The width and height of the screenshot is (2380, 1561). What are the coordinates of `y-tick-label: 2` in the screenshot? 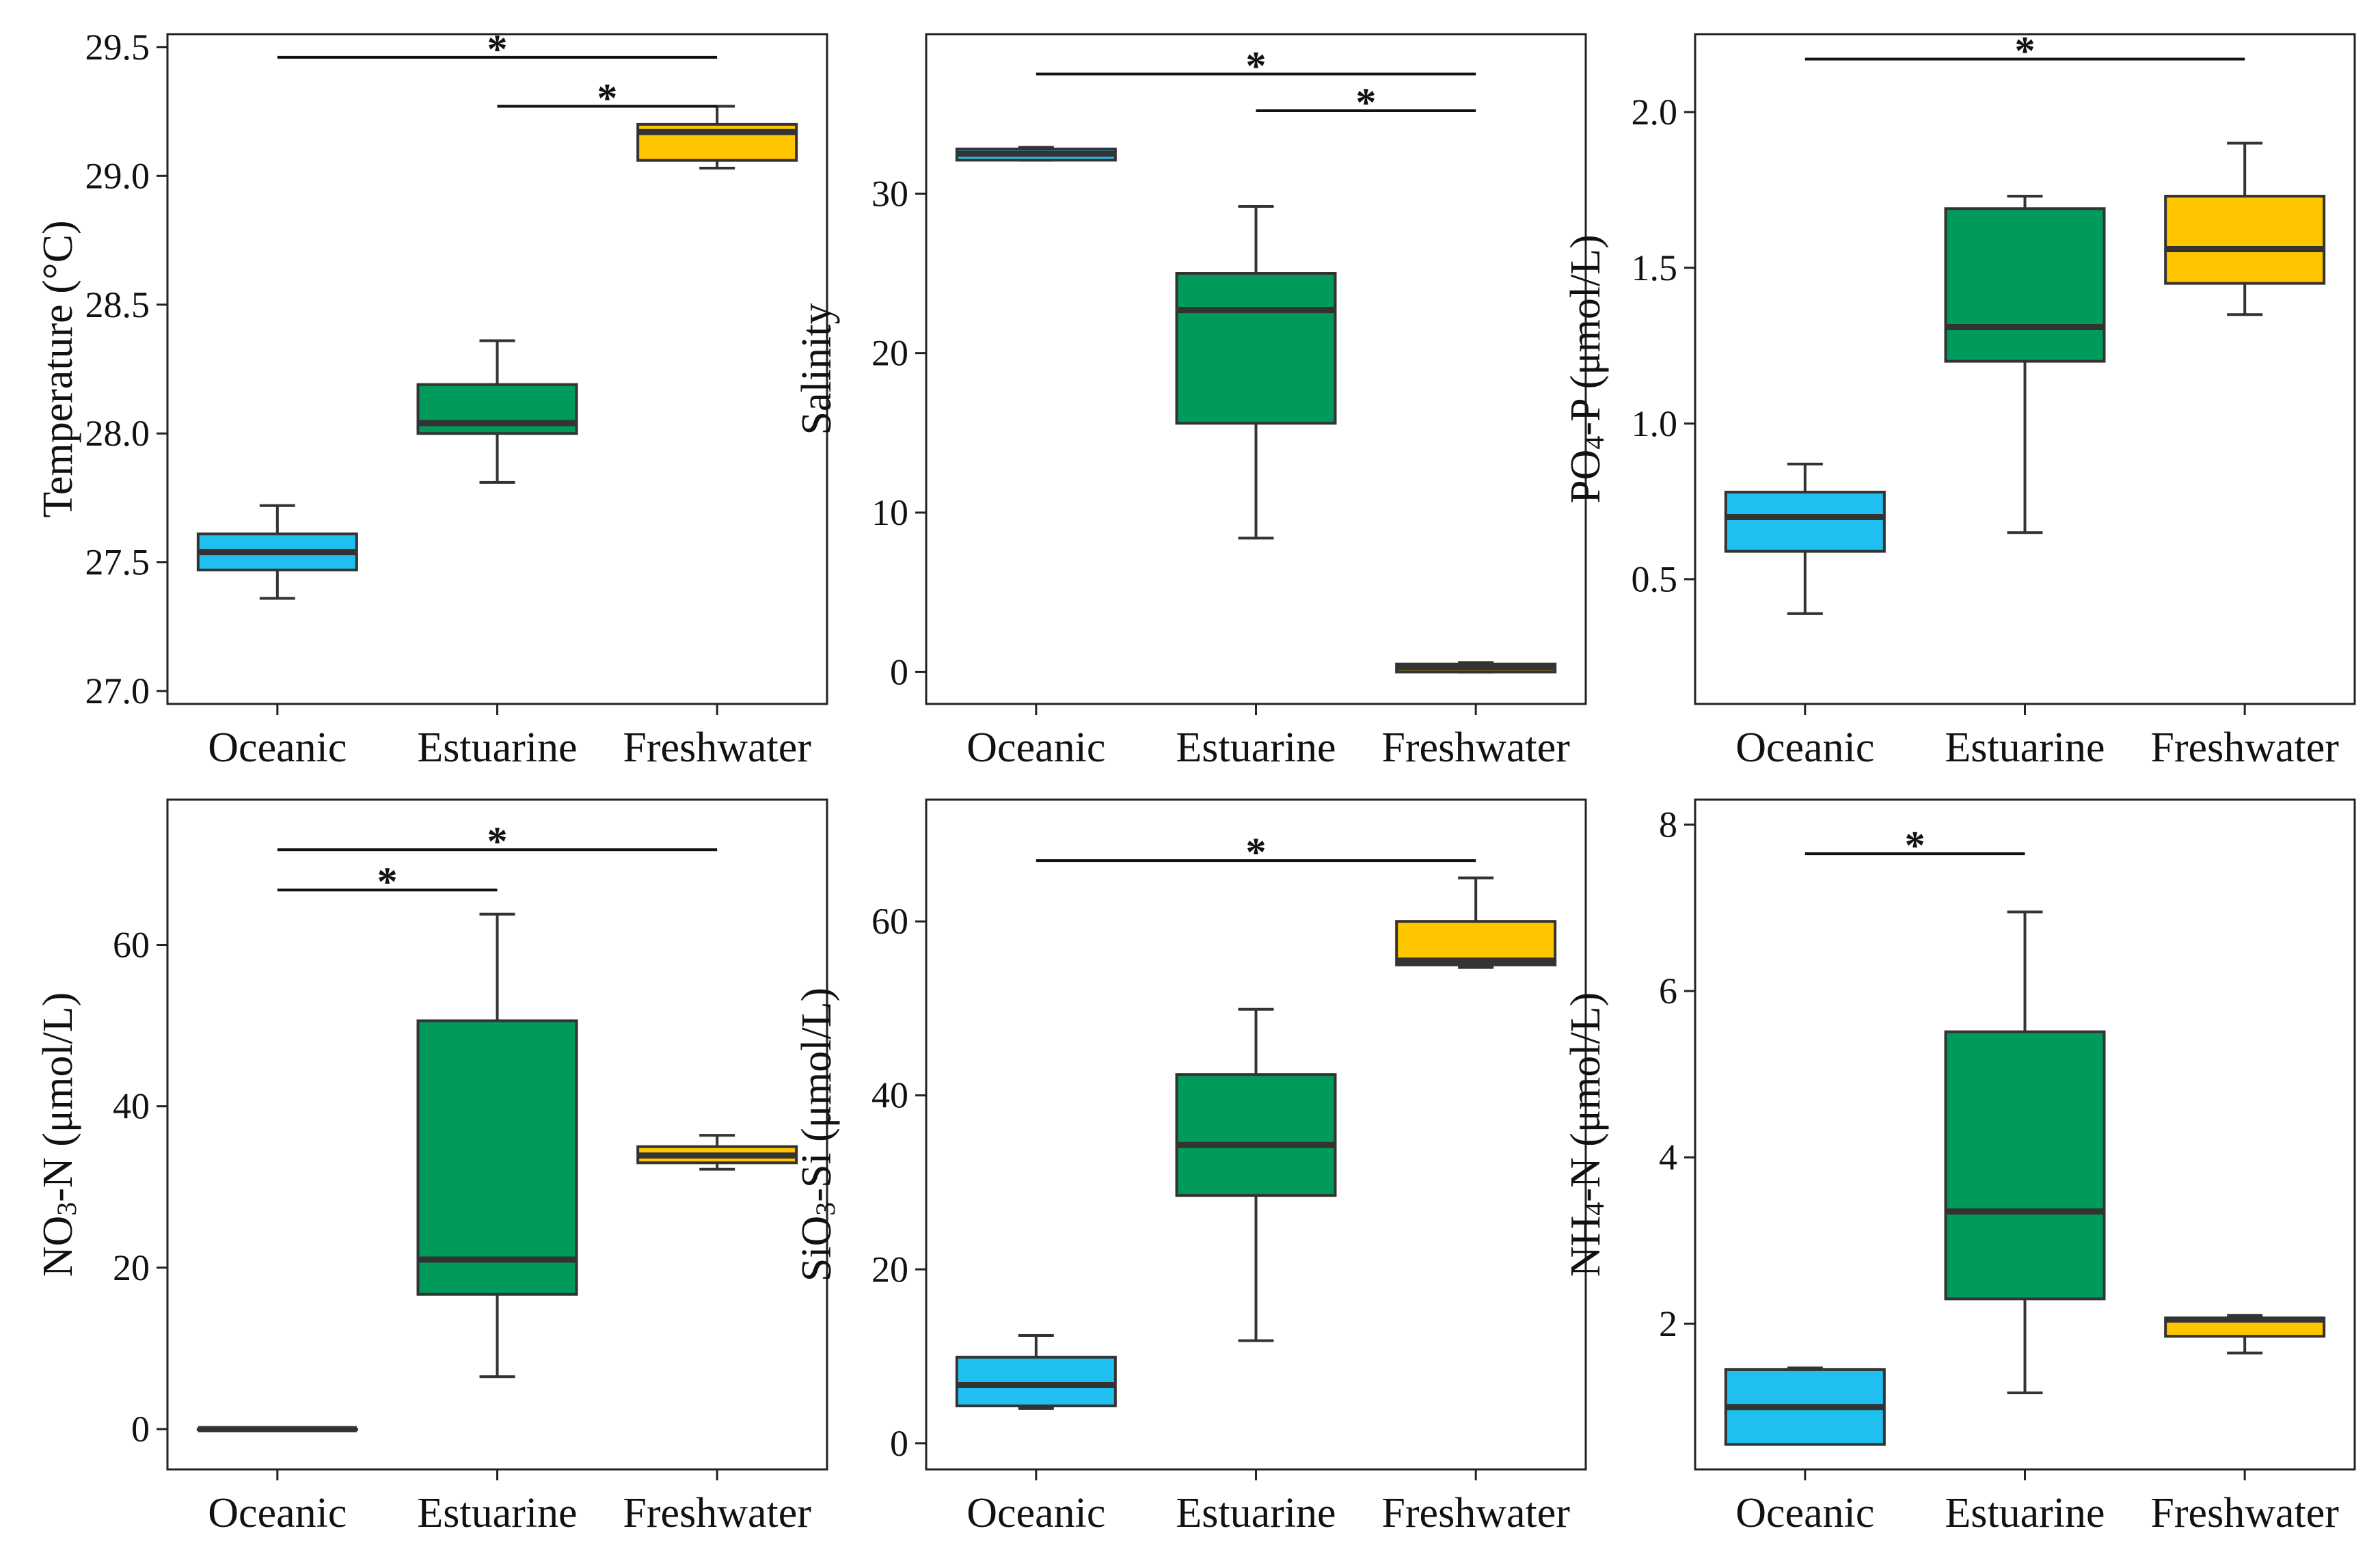 It's located at (1668, 1324).